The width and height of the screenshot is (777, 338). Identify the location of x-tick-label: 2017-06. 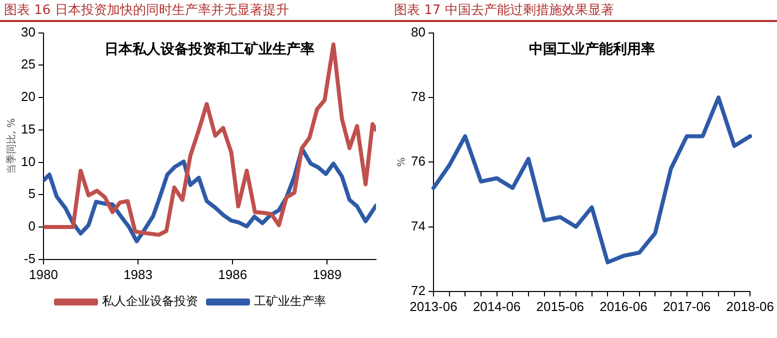
(686, 306).